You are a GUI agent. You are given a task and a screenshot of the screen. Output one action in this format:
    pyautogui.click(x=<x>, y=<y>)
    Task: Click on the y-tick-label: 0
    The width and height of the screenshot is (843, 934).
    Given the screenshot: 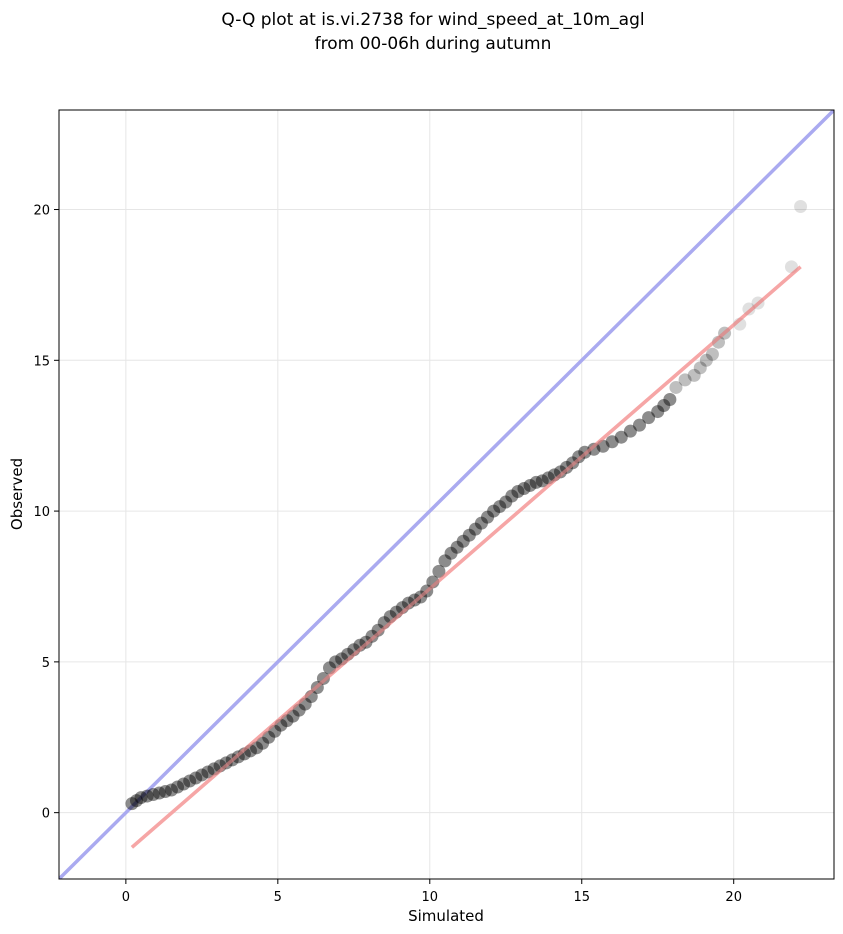 What is the action you would take?
    pyautogui.click(x=46, y=814)
    